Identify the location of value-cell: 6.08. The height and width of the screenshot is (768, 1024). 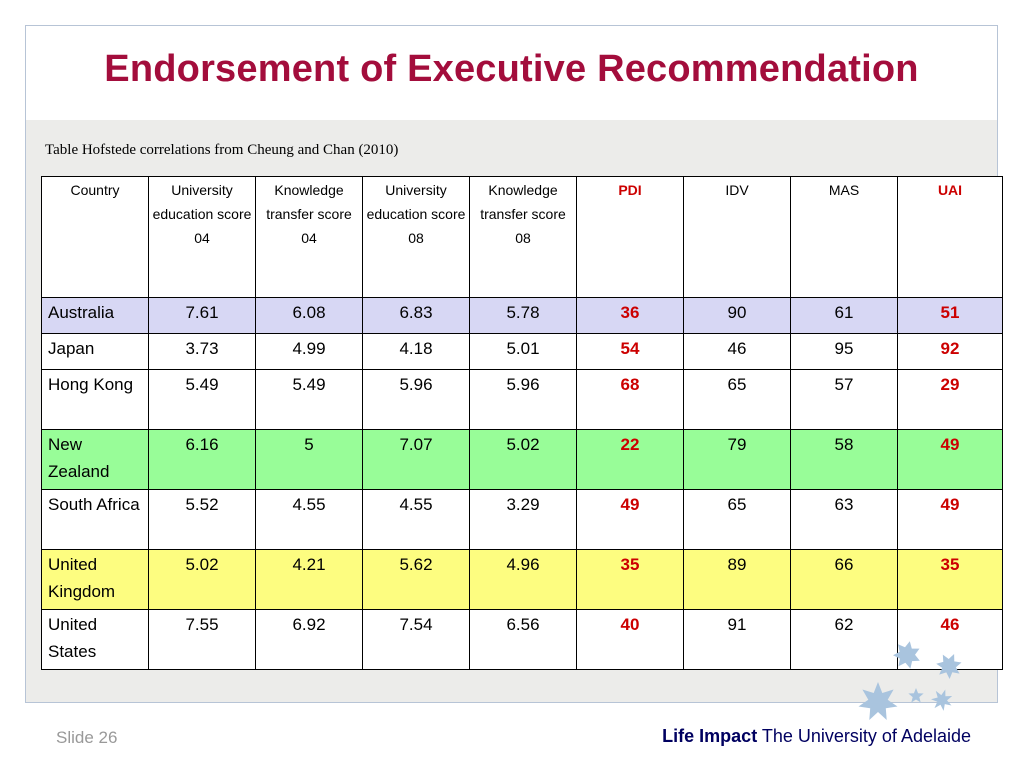
(309, 315).